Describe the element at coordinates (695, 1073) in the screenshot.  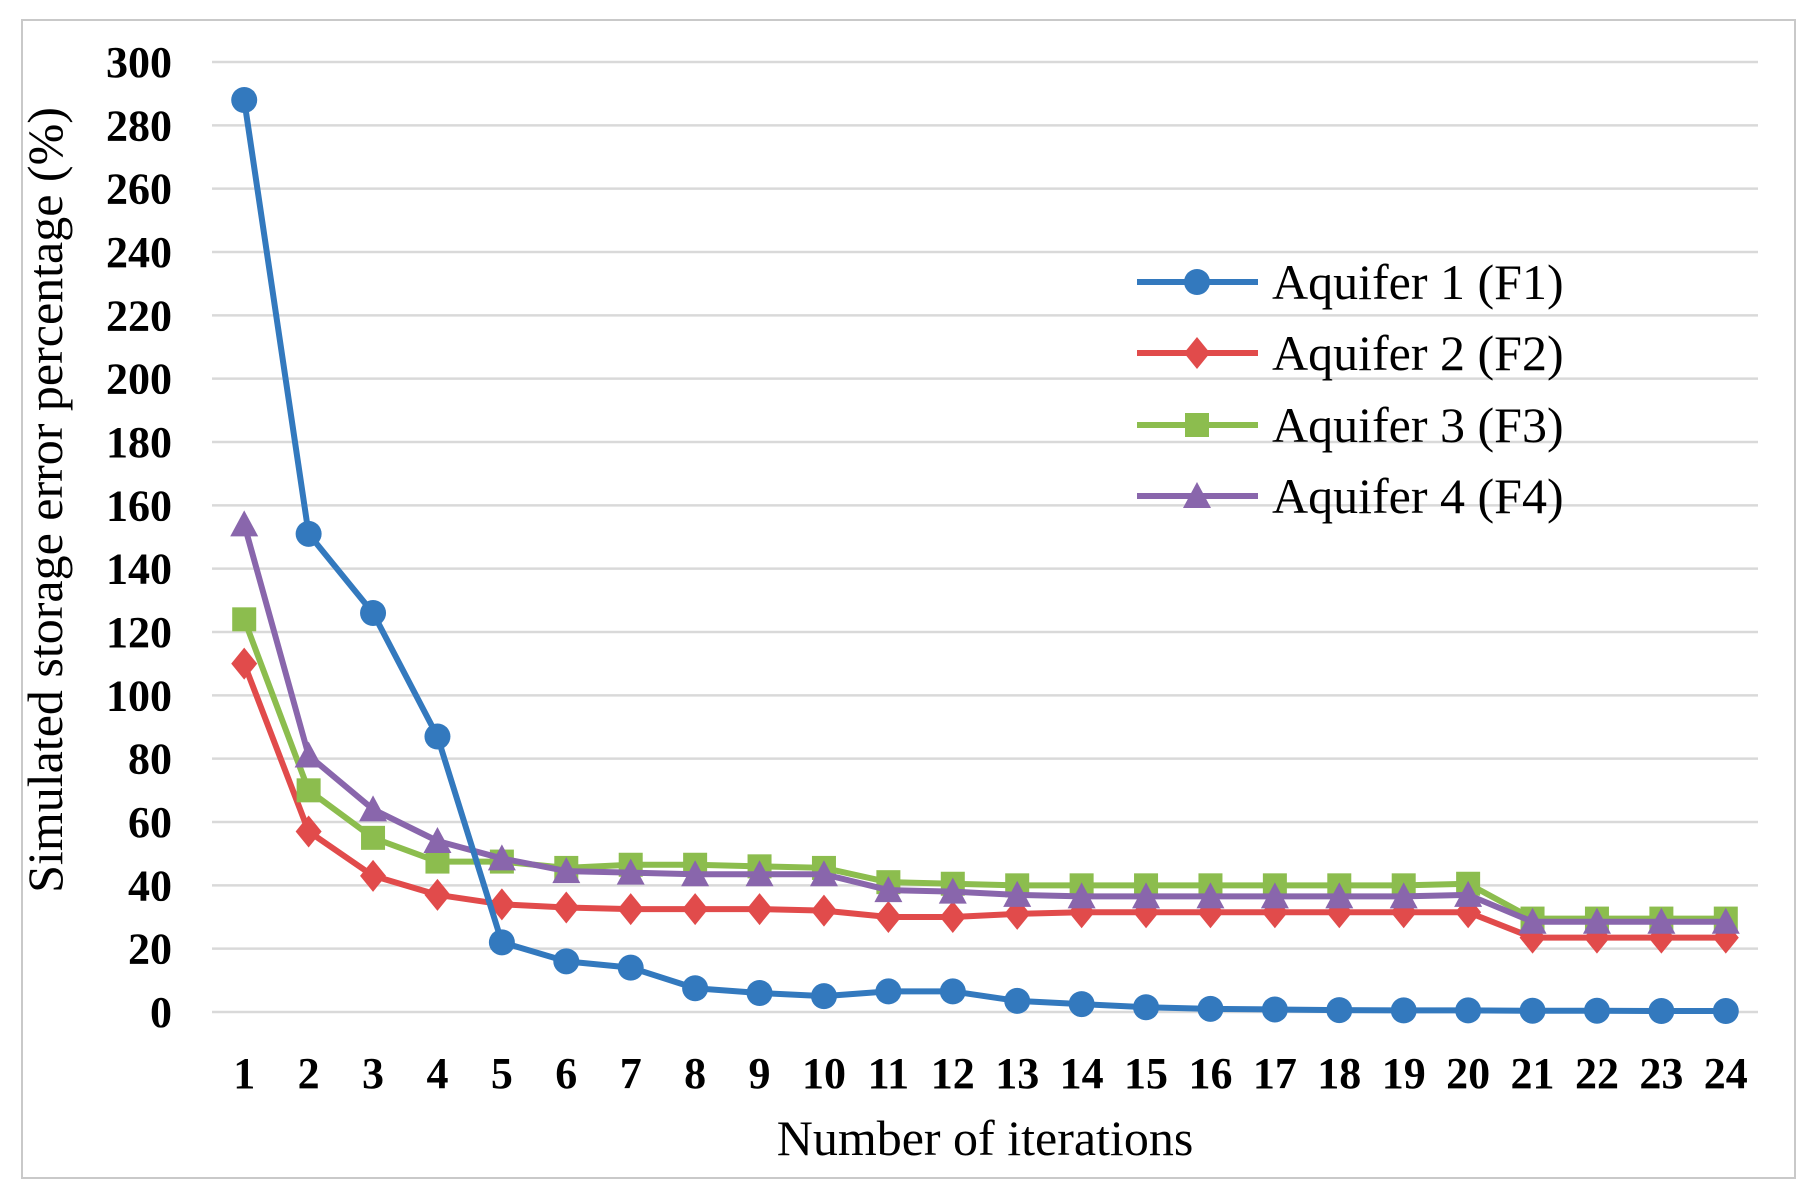
I see `x-tick-label: 8` at that location.